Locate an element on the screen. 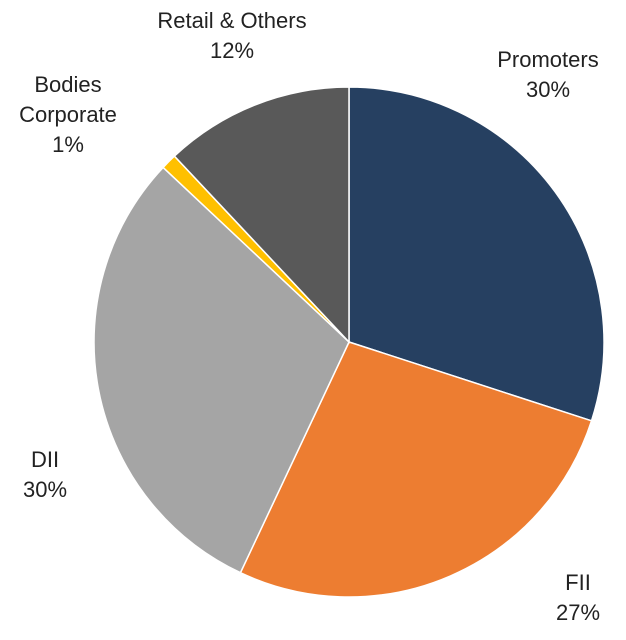 Image resolution: width=626 pixels, height=640 pixels. value-label: 27% is located at coordinates (578, 612).